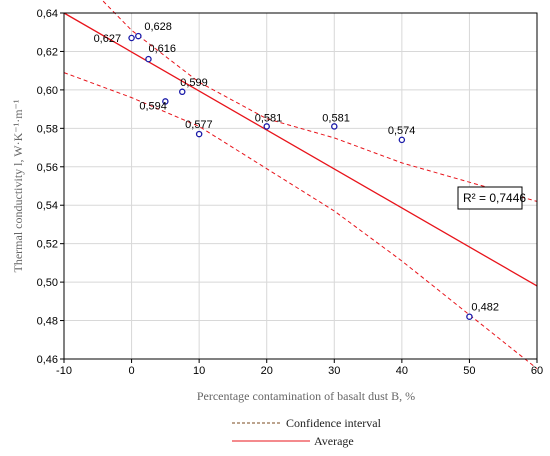 The image size is (550, 456). I want to click on x-tick-label: 30, so click(334, 371).